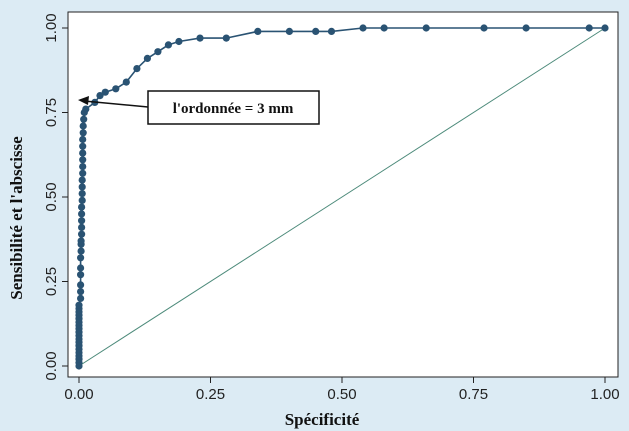 Image resolution: width=629 pixels, height=431 pixels. I want to click on annotation-text: l'ordonnée = 3 mm, so click(233, 109).